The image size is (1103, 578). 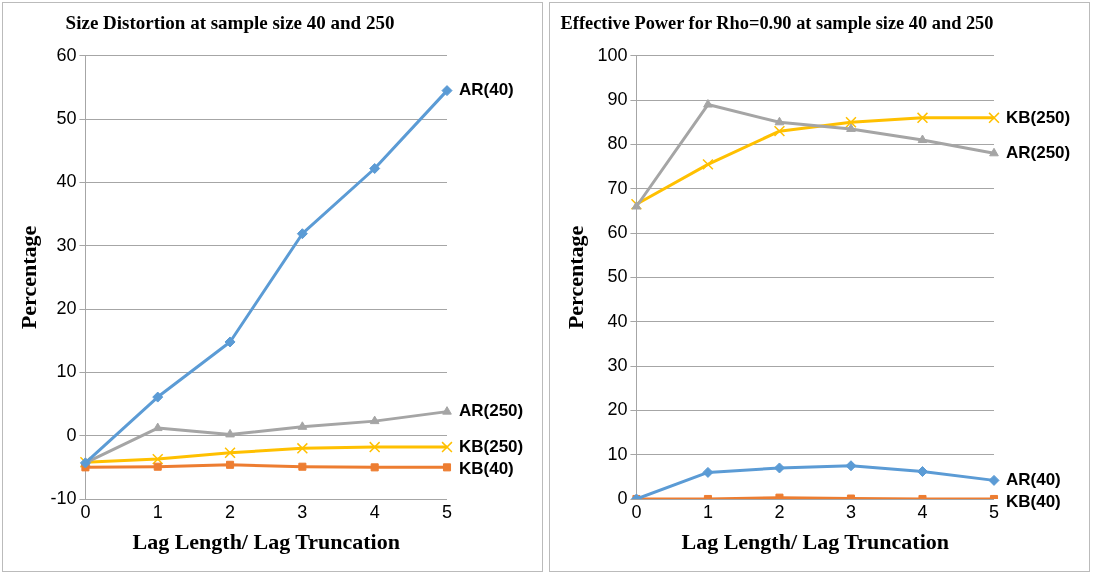 What do you see at coordinates (617, 187) in the screenshot?
I see `y-tick-label: 70` at bounding box center [617, 187].